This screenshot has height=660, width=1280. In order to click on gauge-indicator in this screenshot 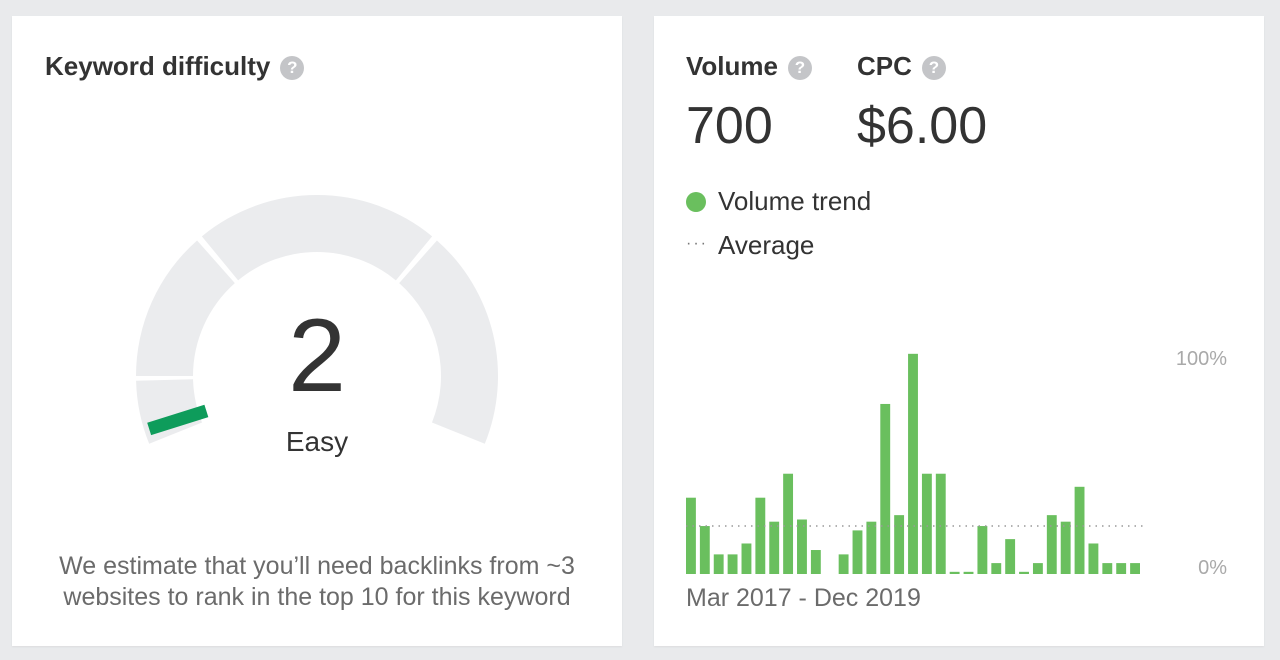, I will do `click(178, 420)`.